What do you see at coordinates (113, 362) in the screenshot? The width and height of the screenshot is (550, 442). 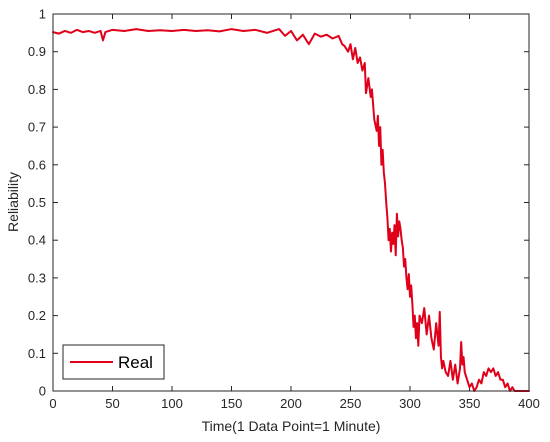 I see `legend: Real` at bounding box center [113, 362].